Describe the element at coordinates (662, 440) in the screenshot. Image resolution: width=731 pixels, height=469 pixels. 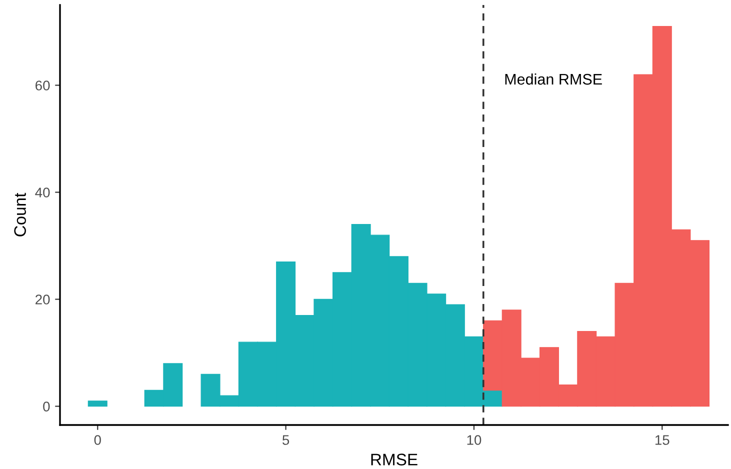
I see `x-tick-label: 15` at that location.